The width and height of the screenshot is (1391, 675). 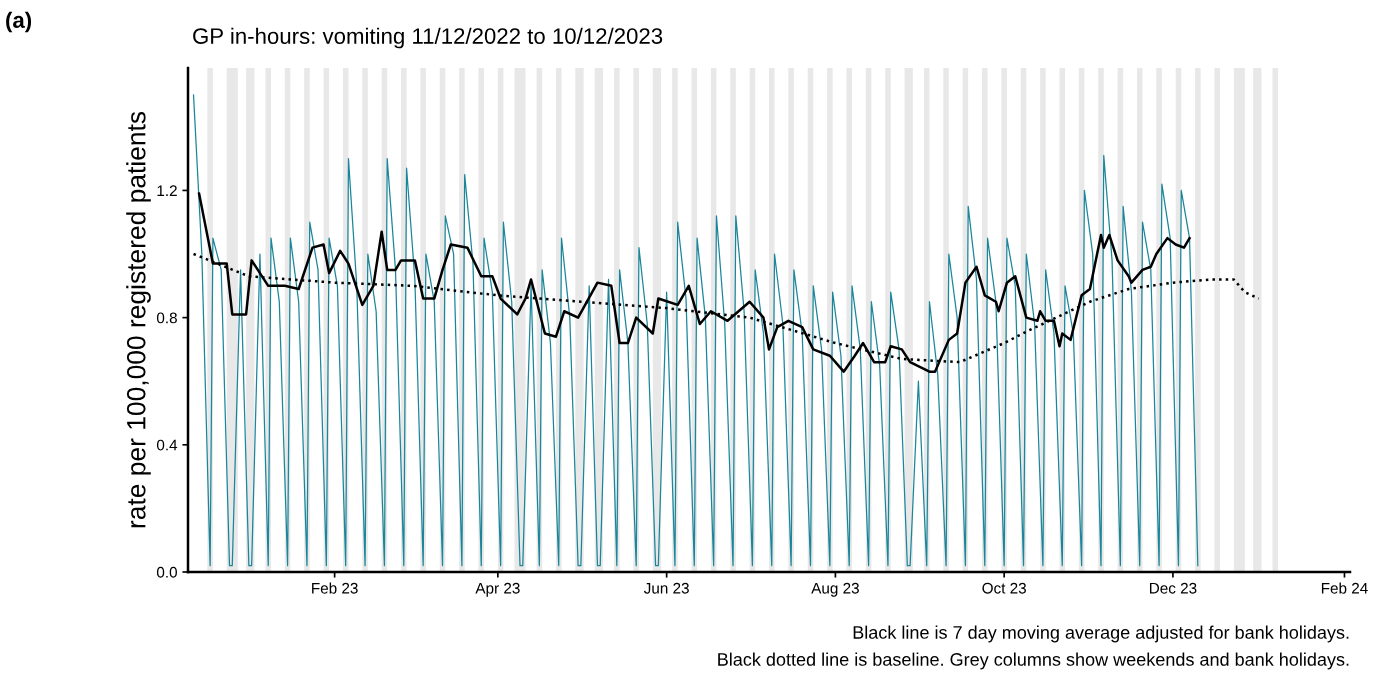 I want to click on y-tick-label: 0.0, so click(x=166, y=572).